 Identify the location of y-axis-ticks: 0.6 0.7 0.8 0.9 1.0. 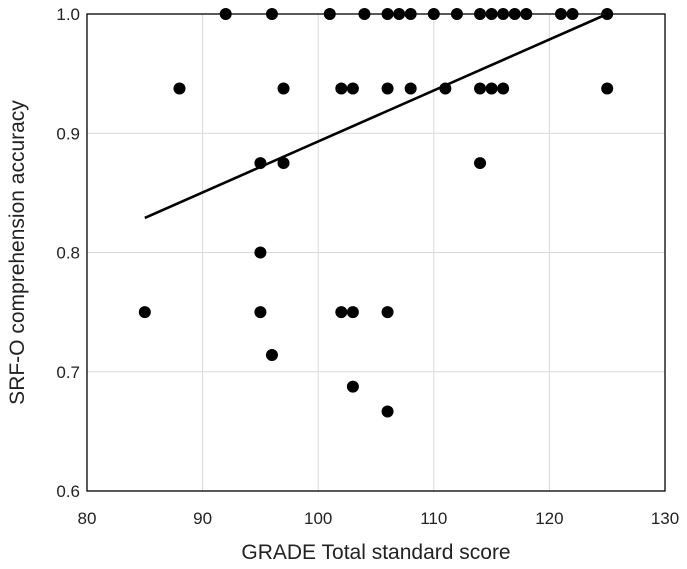
(68, 253).